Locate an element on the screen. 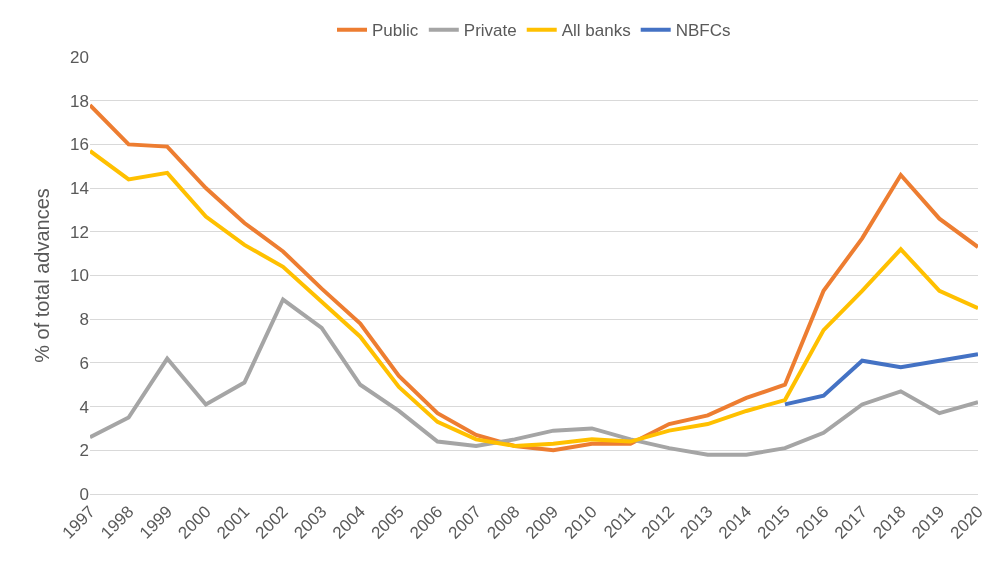 Image resolution: width=1008 pixels, height=569 pixels. y-tick-label: 2 is located at coordinates (84, 451).